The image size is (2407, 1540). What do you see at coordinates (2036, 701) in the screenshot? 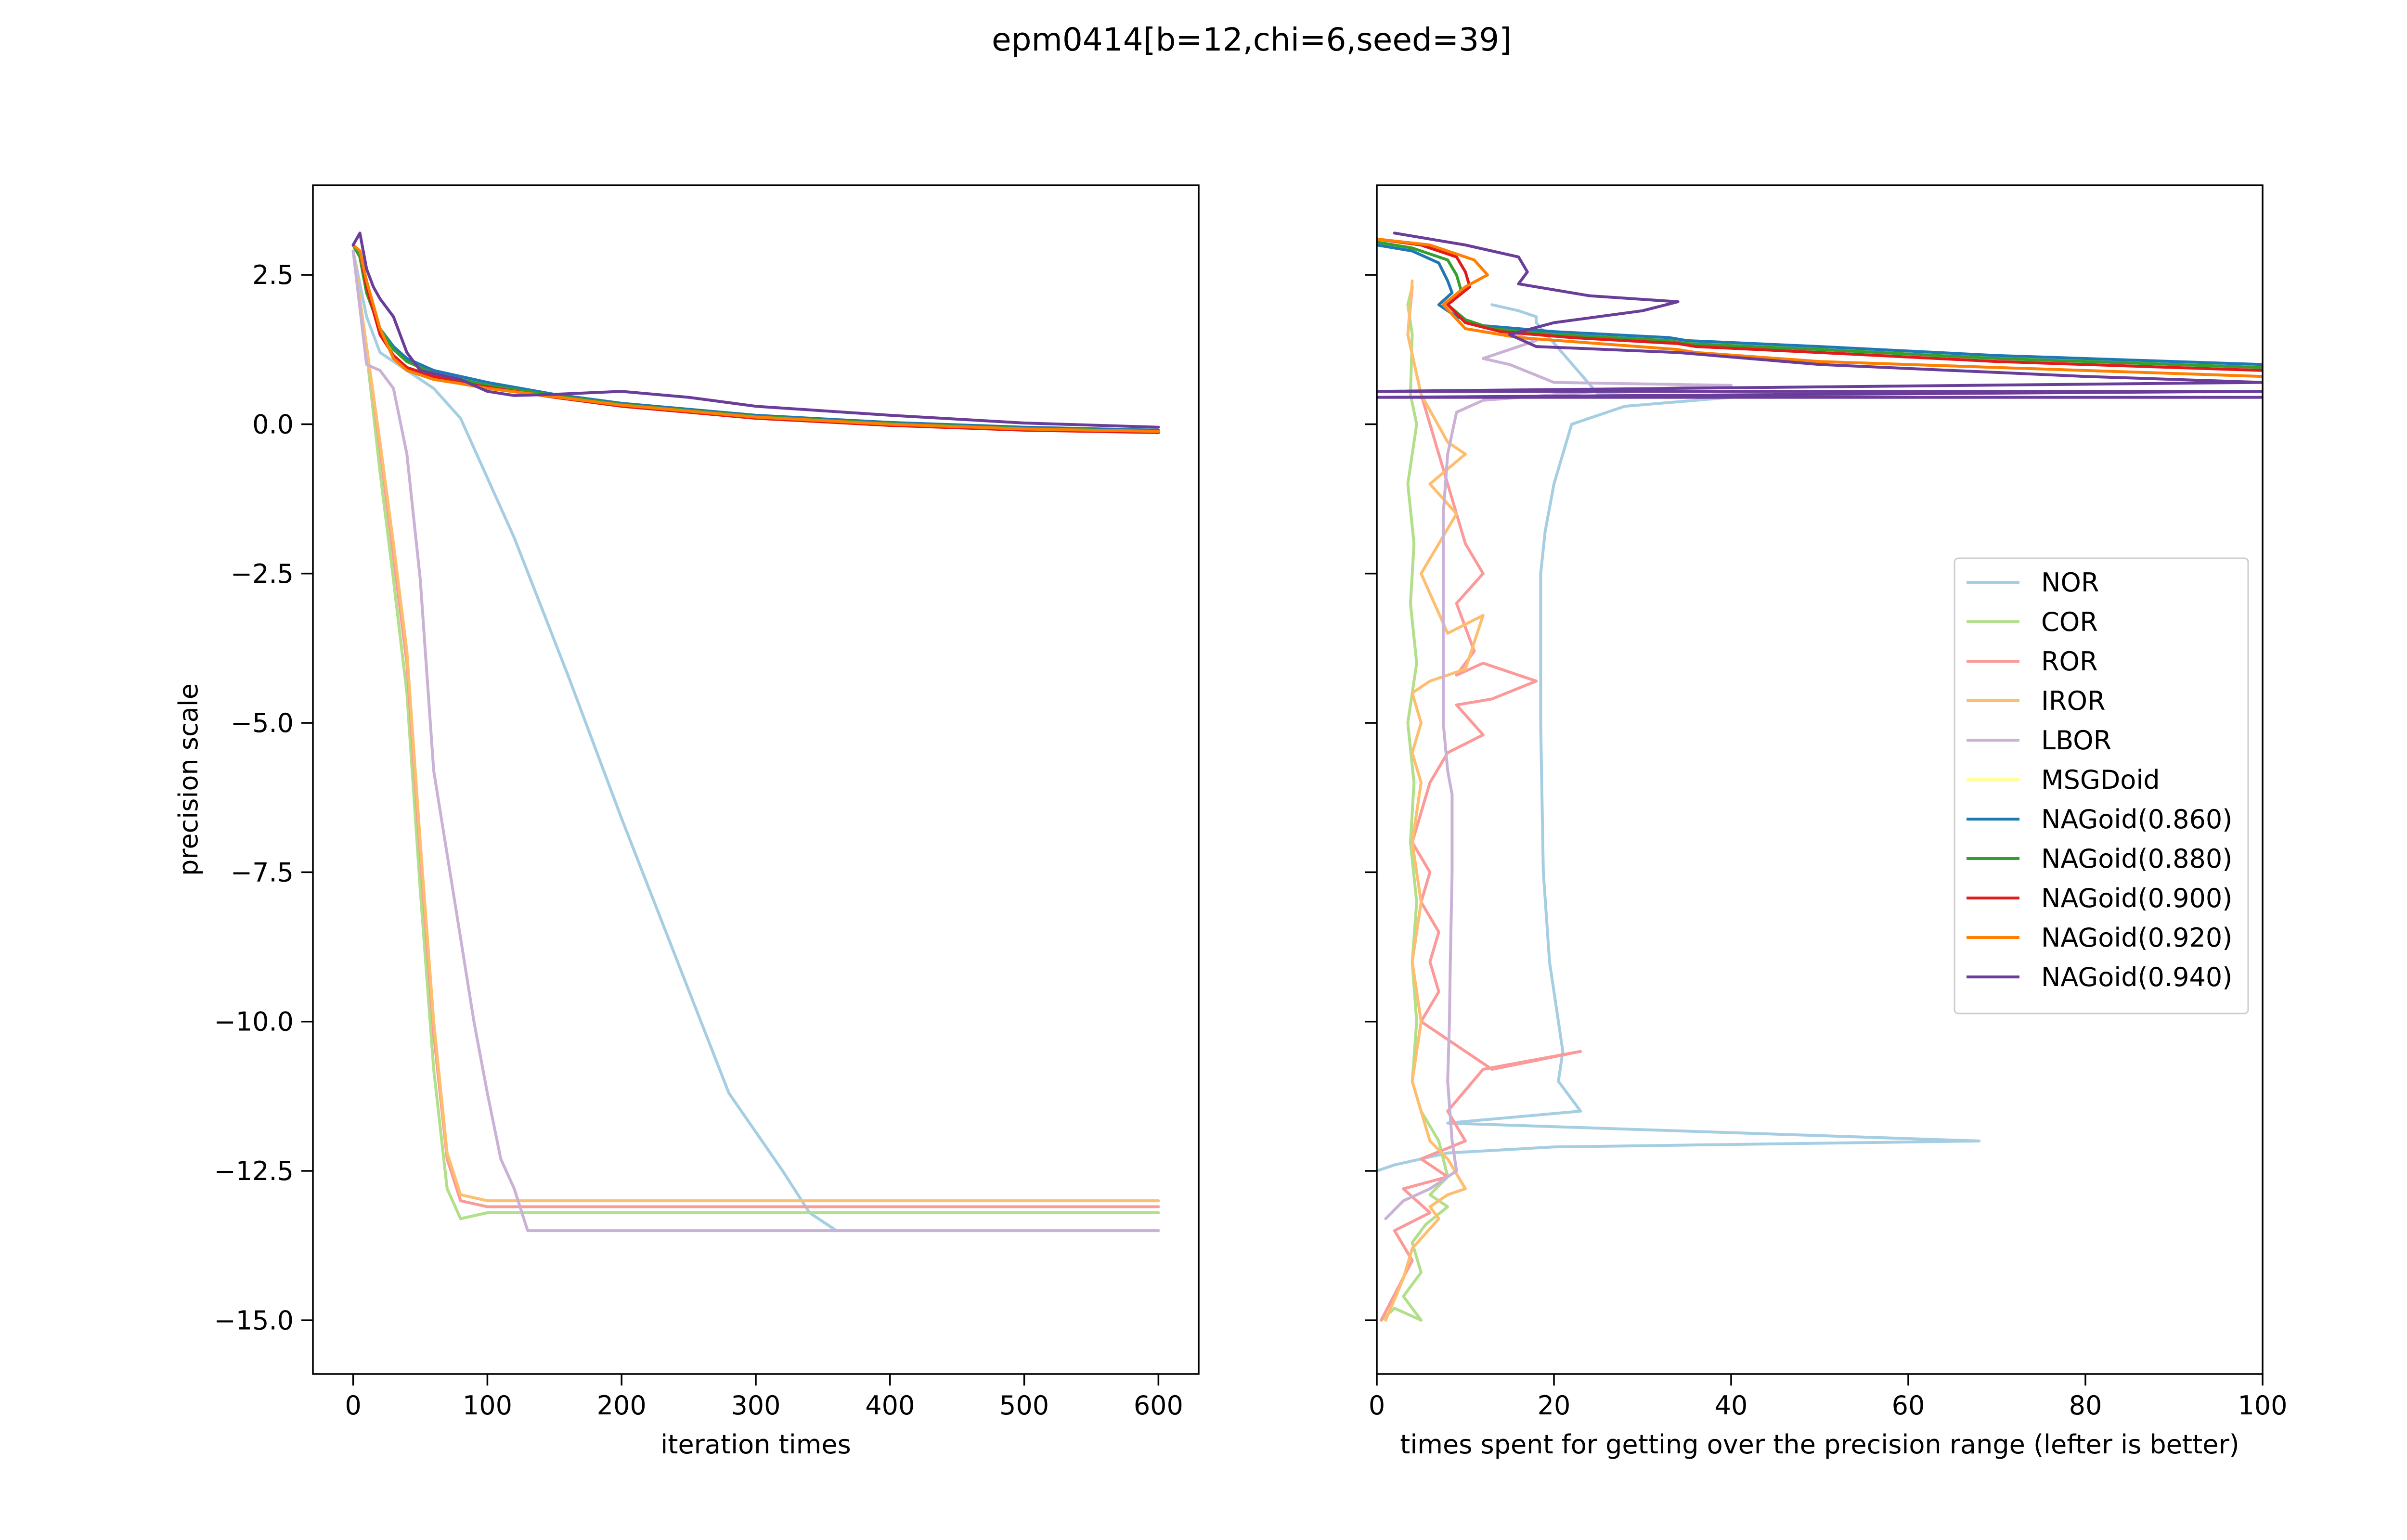
I see `legend-item-iror: IROR` at bounding box center [2036, 701].